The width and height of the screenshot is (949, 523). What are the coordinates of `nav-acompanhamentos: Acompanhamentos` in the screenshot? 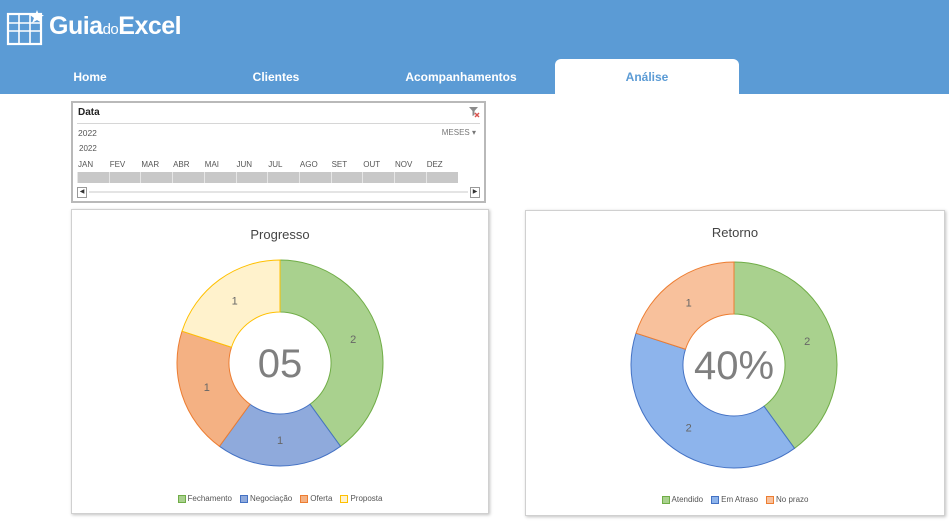 It's located at (461, 76).